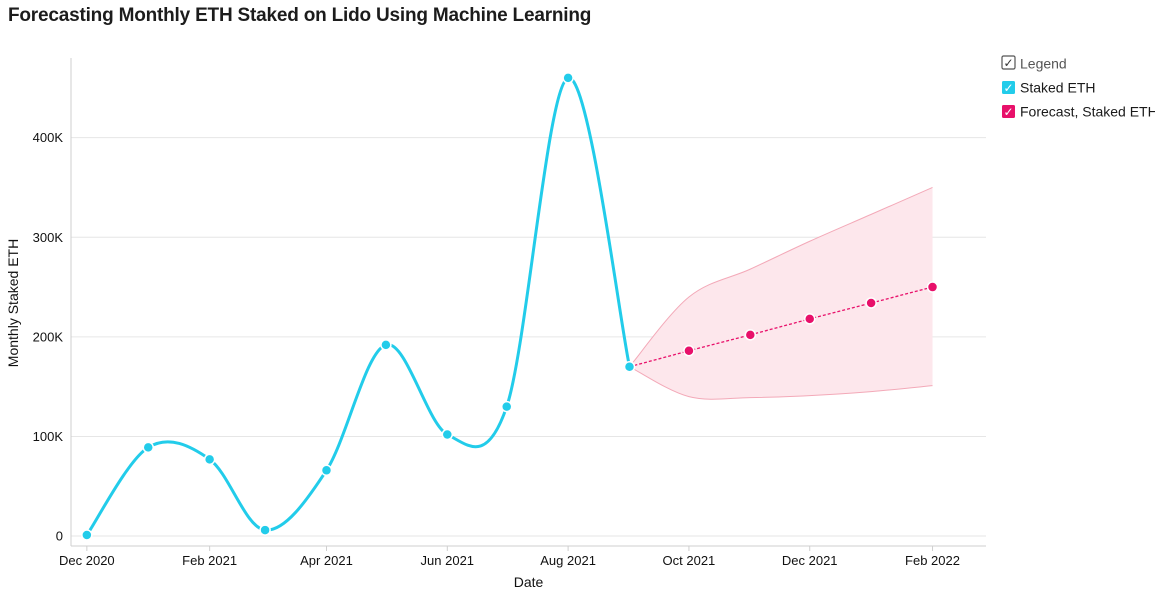  I want to click on forecast-interval-band, so click(781, 293).